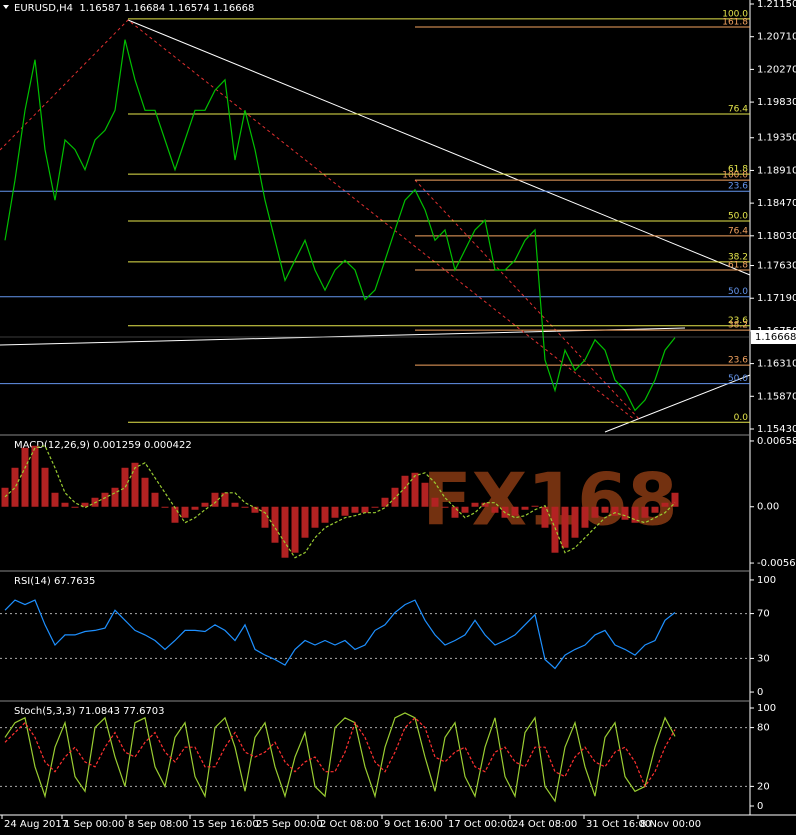  Describe the element at coordinates (349, 824) in the screenshot. I see `x-tick-label: 2 Oct 08:00` at that location.